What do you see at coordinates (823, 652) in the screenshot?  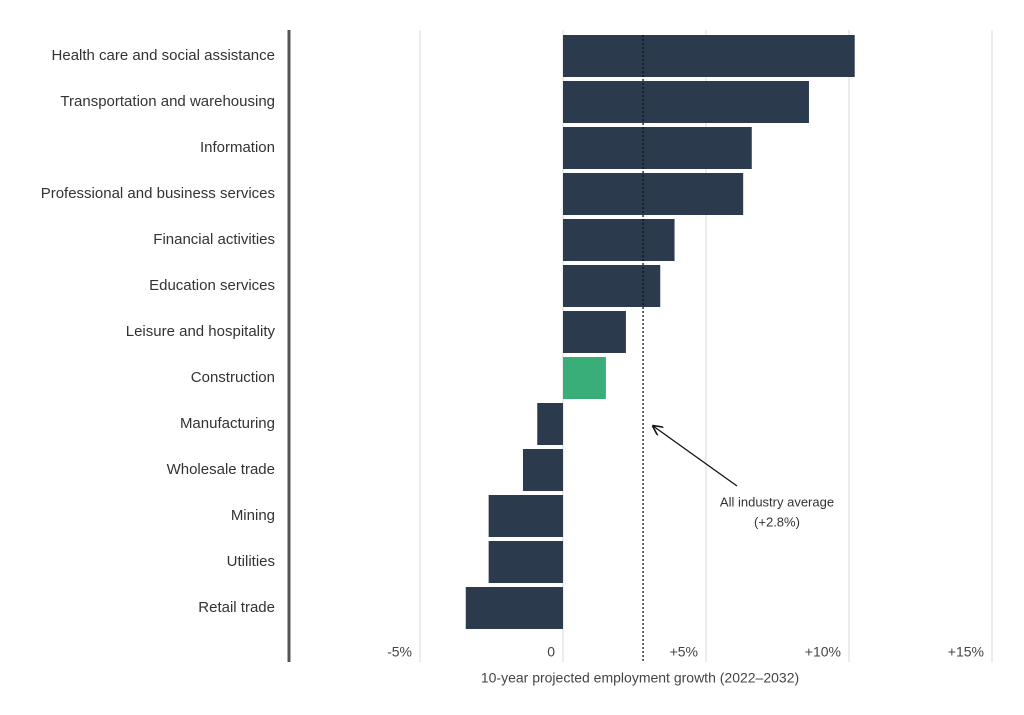 I see `x-tick-label: +10%` at bounding box center [823, 652].